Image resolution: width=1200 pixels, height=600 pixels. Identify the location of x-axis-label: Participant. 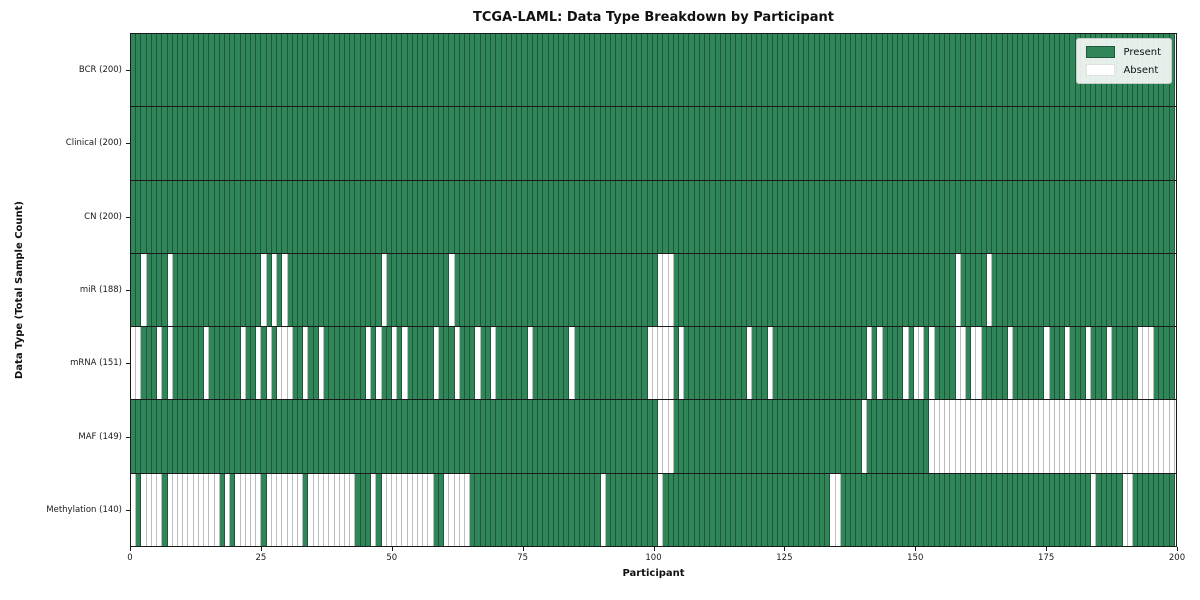
(653, 573).